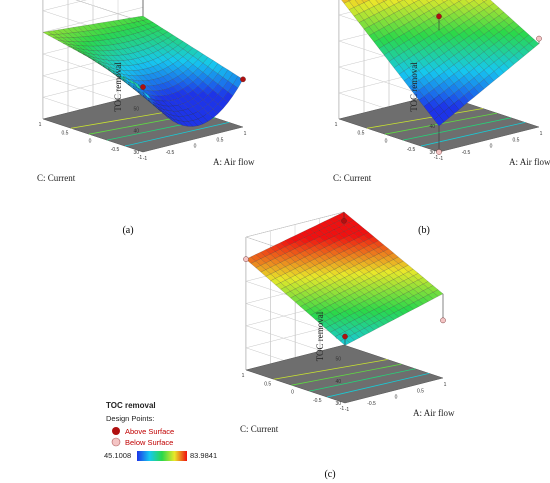 This screenshot has width=550, height=483. Describe the element at coordinates (149, 442) in the screenshot. I see `legend-below-label: Below Surface` at that location.